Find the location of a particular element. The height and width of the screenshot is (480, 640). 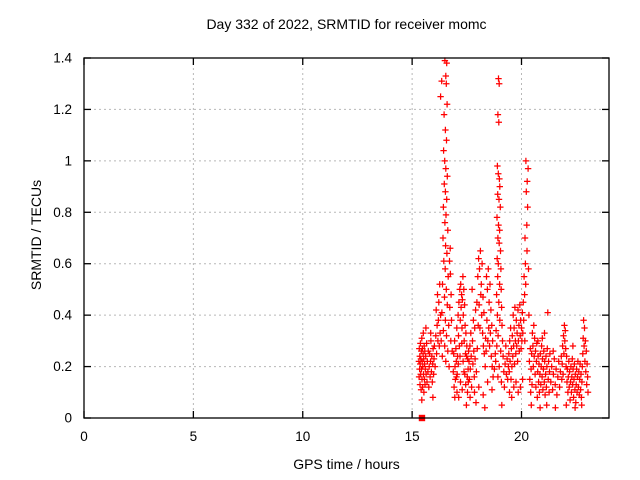

x-tick-label: 5 is located at coordinates (194, 436).